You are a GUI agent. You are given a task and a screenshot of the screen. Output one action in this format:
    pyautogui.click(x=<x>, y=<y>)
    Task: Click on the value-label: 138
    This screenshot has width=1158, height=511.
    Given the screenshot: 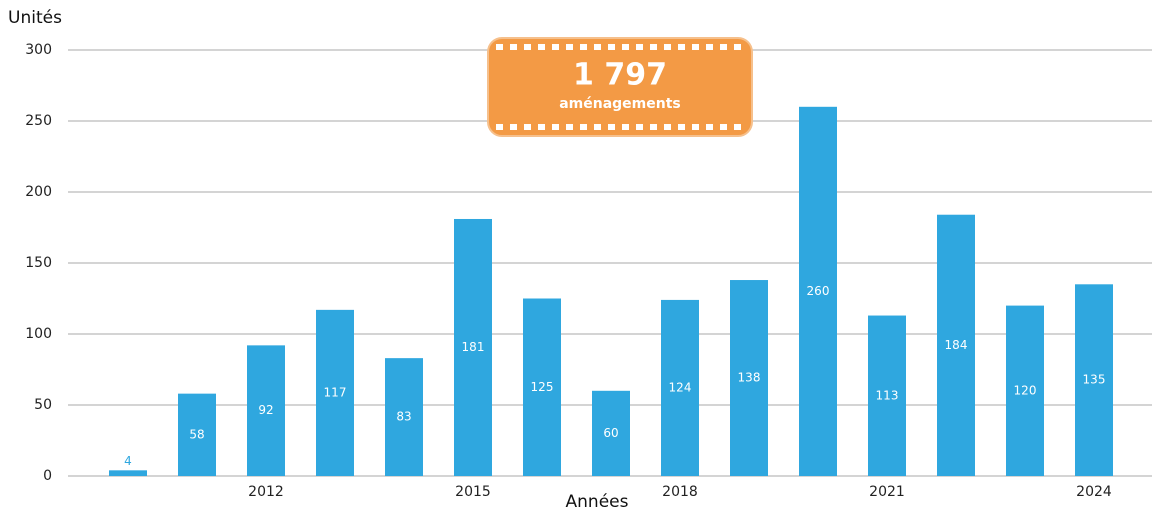 What is the action you would take?
    pyautogui.click(x=749, y=378)
    